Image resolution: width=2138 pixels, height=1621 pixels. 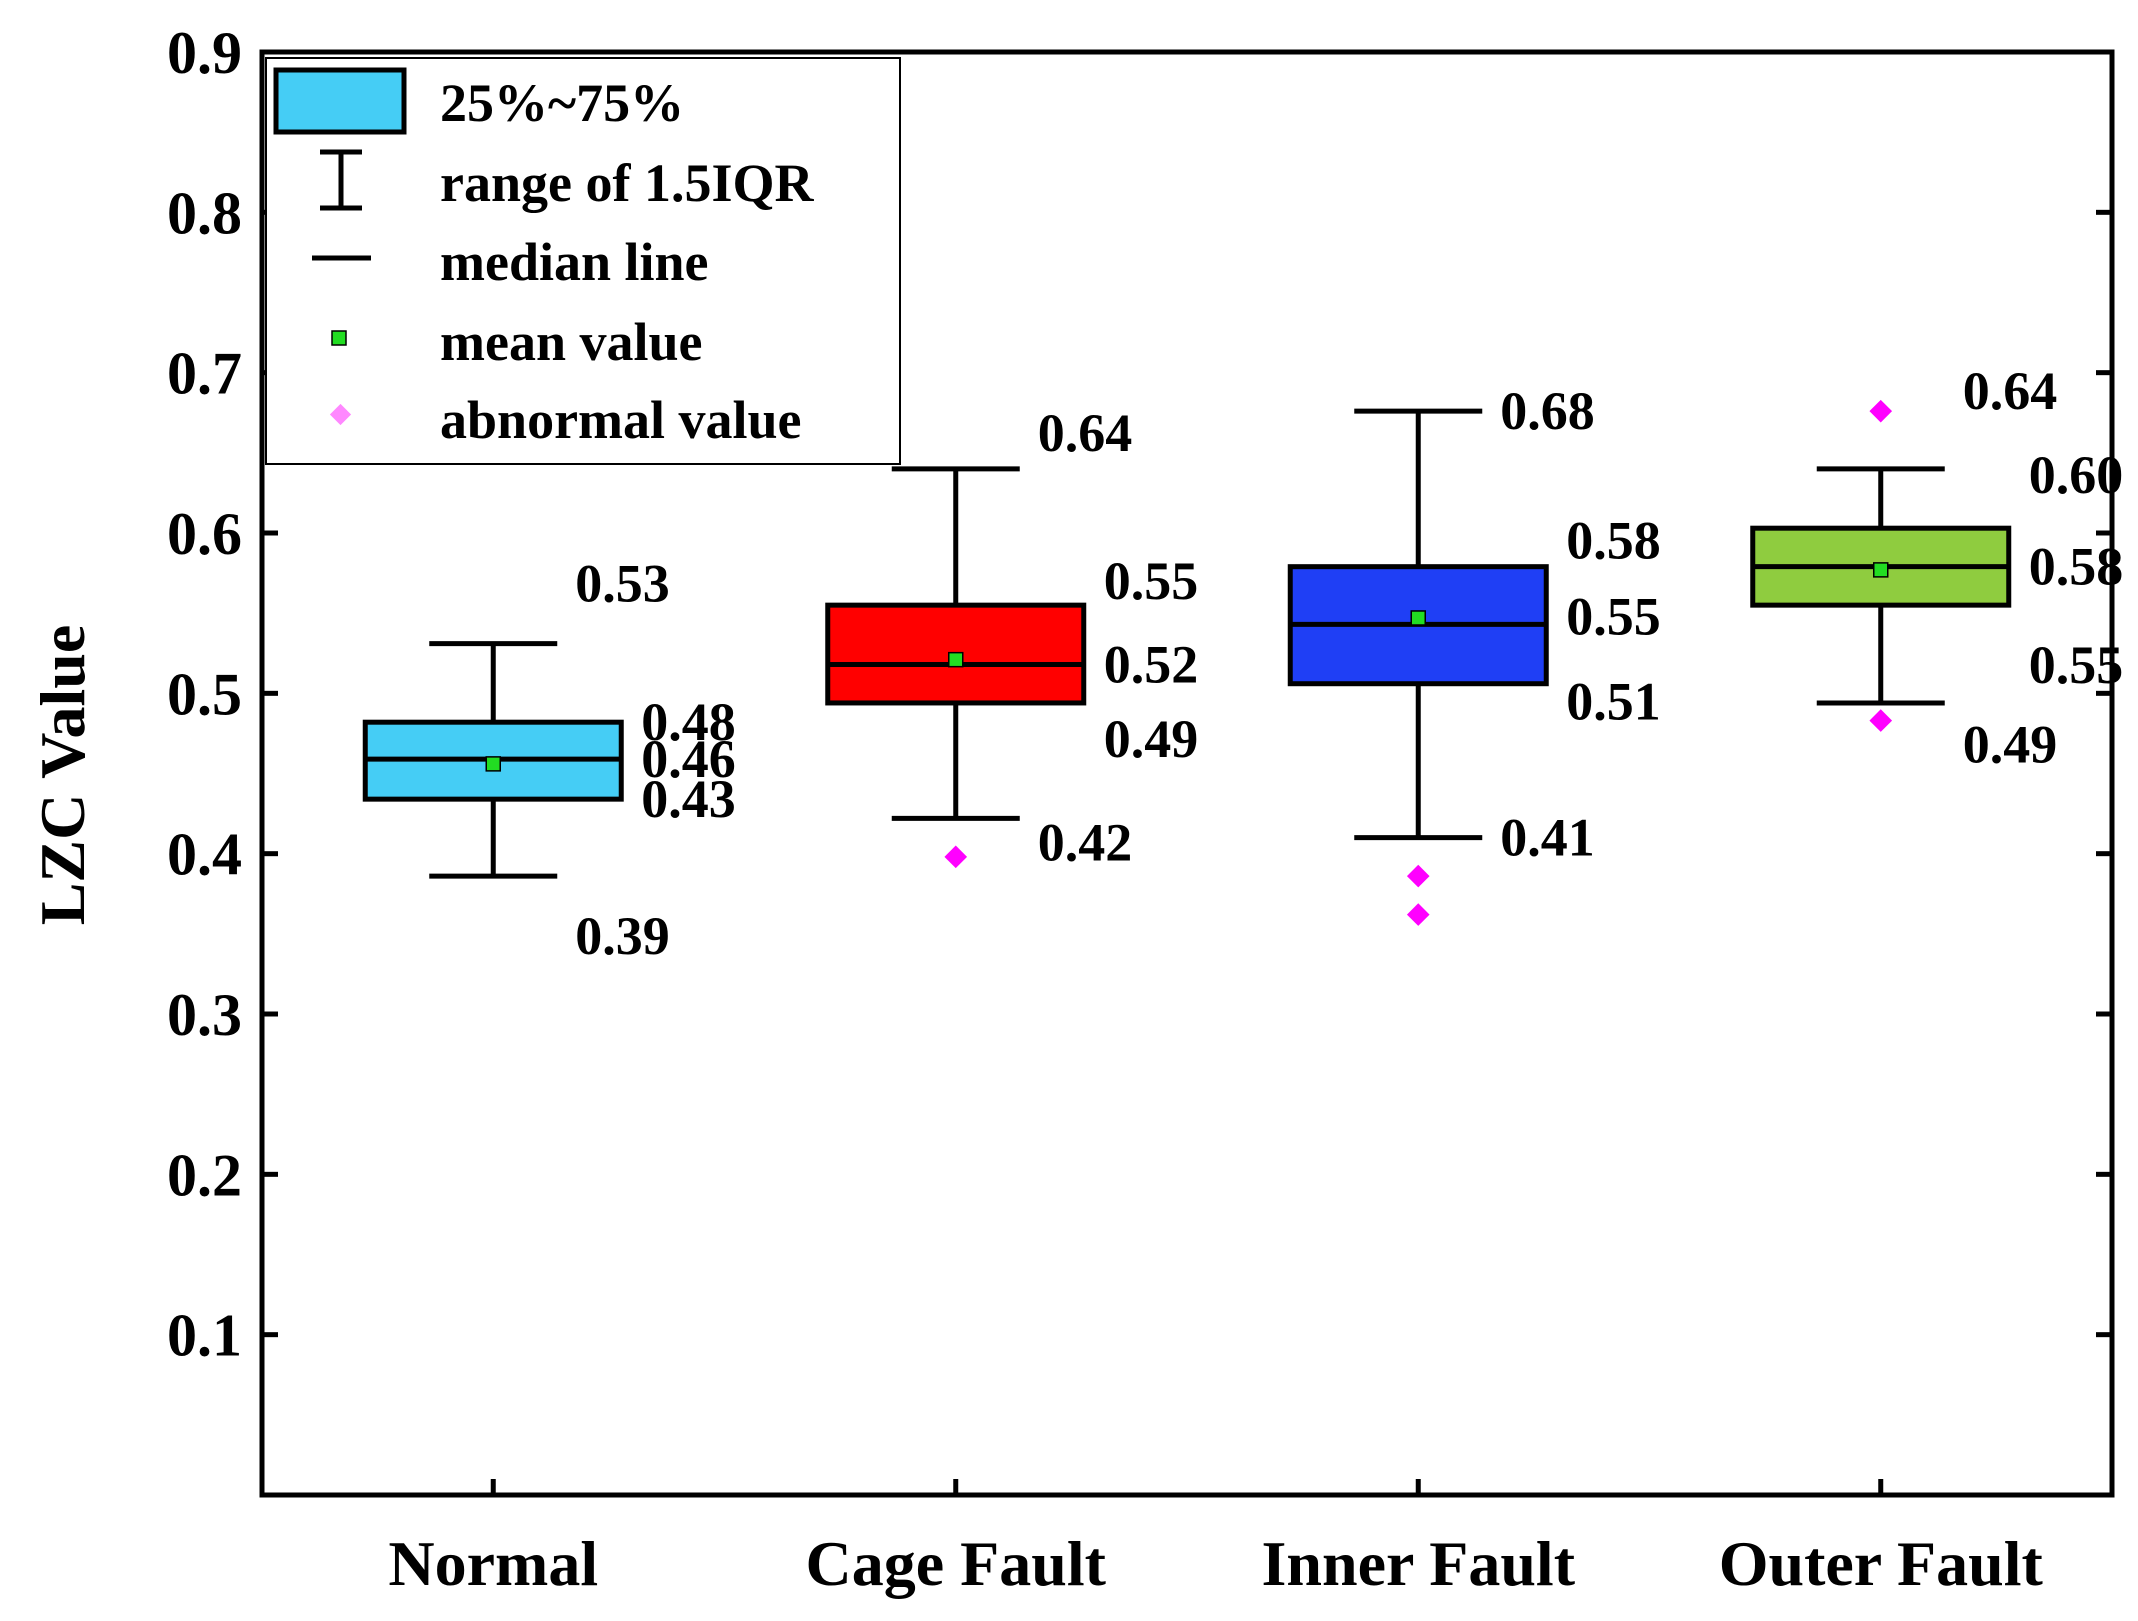 I want to click on x-category-label: Outer Fault, so click(x=1881, y=1563).